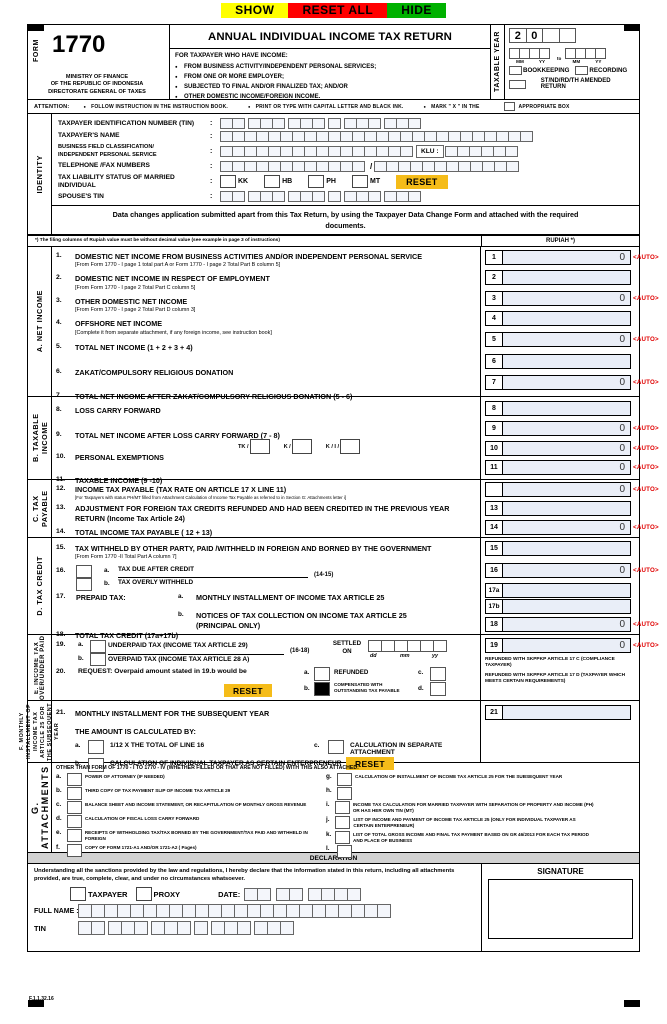 Image resolution: width=667 pixels, height=1024 pixels. I want to click on section-e-reset-button: RESET, so click(248, 690).